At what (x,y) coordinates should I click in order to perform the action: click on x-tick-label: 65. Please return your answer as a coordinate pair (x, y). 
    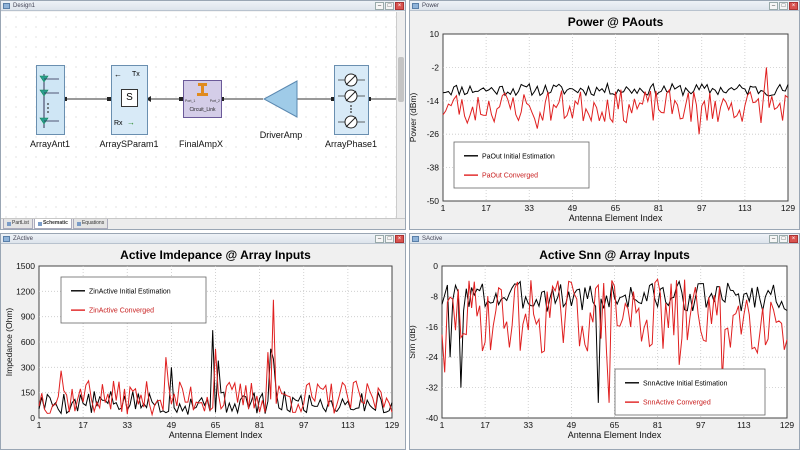
    Looking at the image, I should click on (216, 425).